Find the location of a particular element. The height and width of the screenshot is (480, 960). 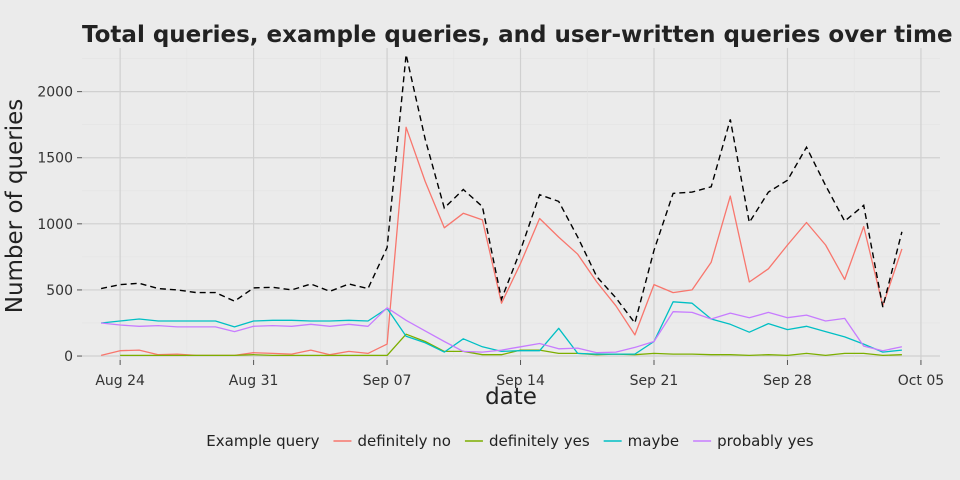

y-tick-label: 2000 is located at coordinates (55, 93).